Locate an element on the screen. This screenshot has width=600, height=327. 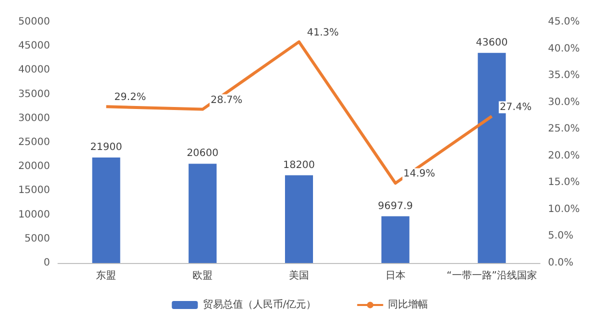
y2-tick-label: 0.0% is located at coordinates (561, 263).